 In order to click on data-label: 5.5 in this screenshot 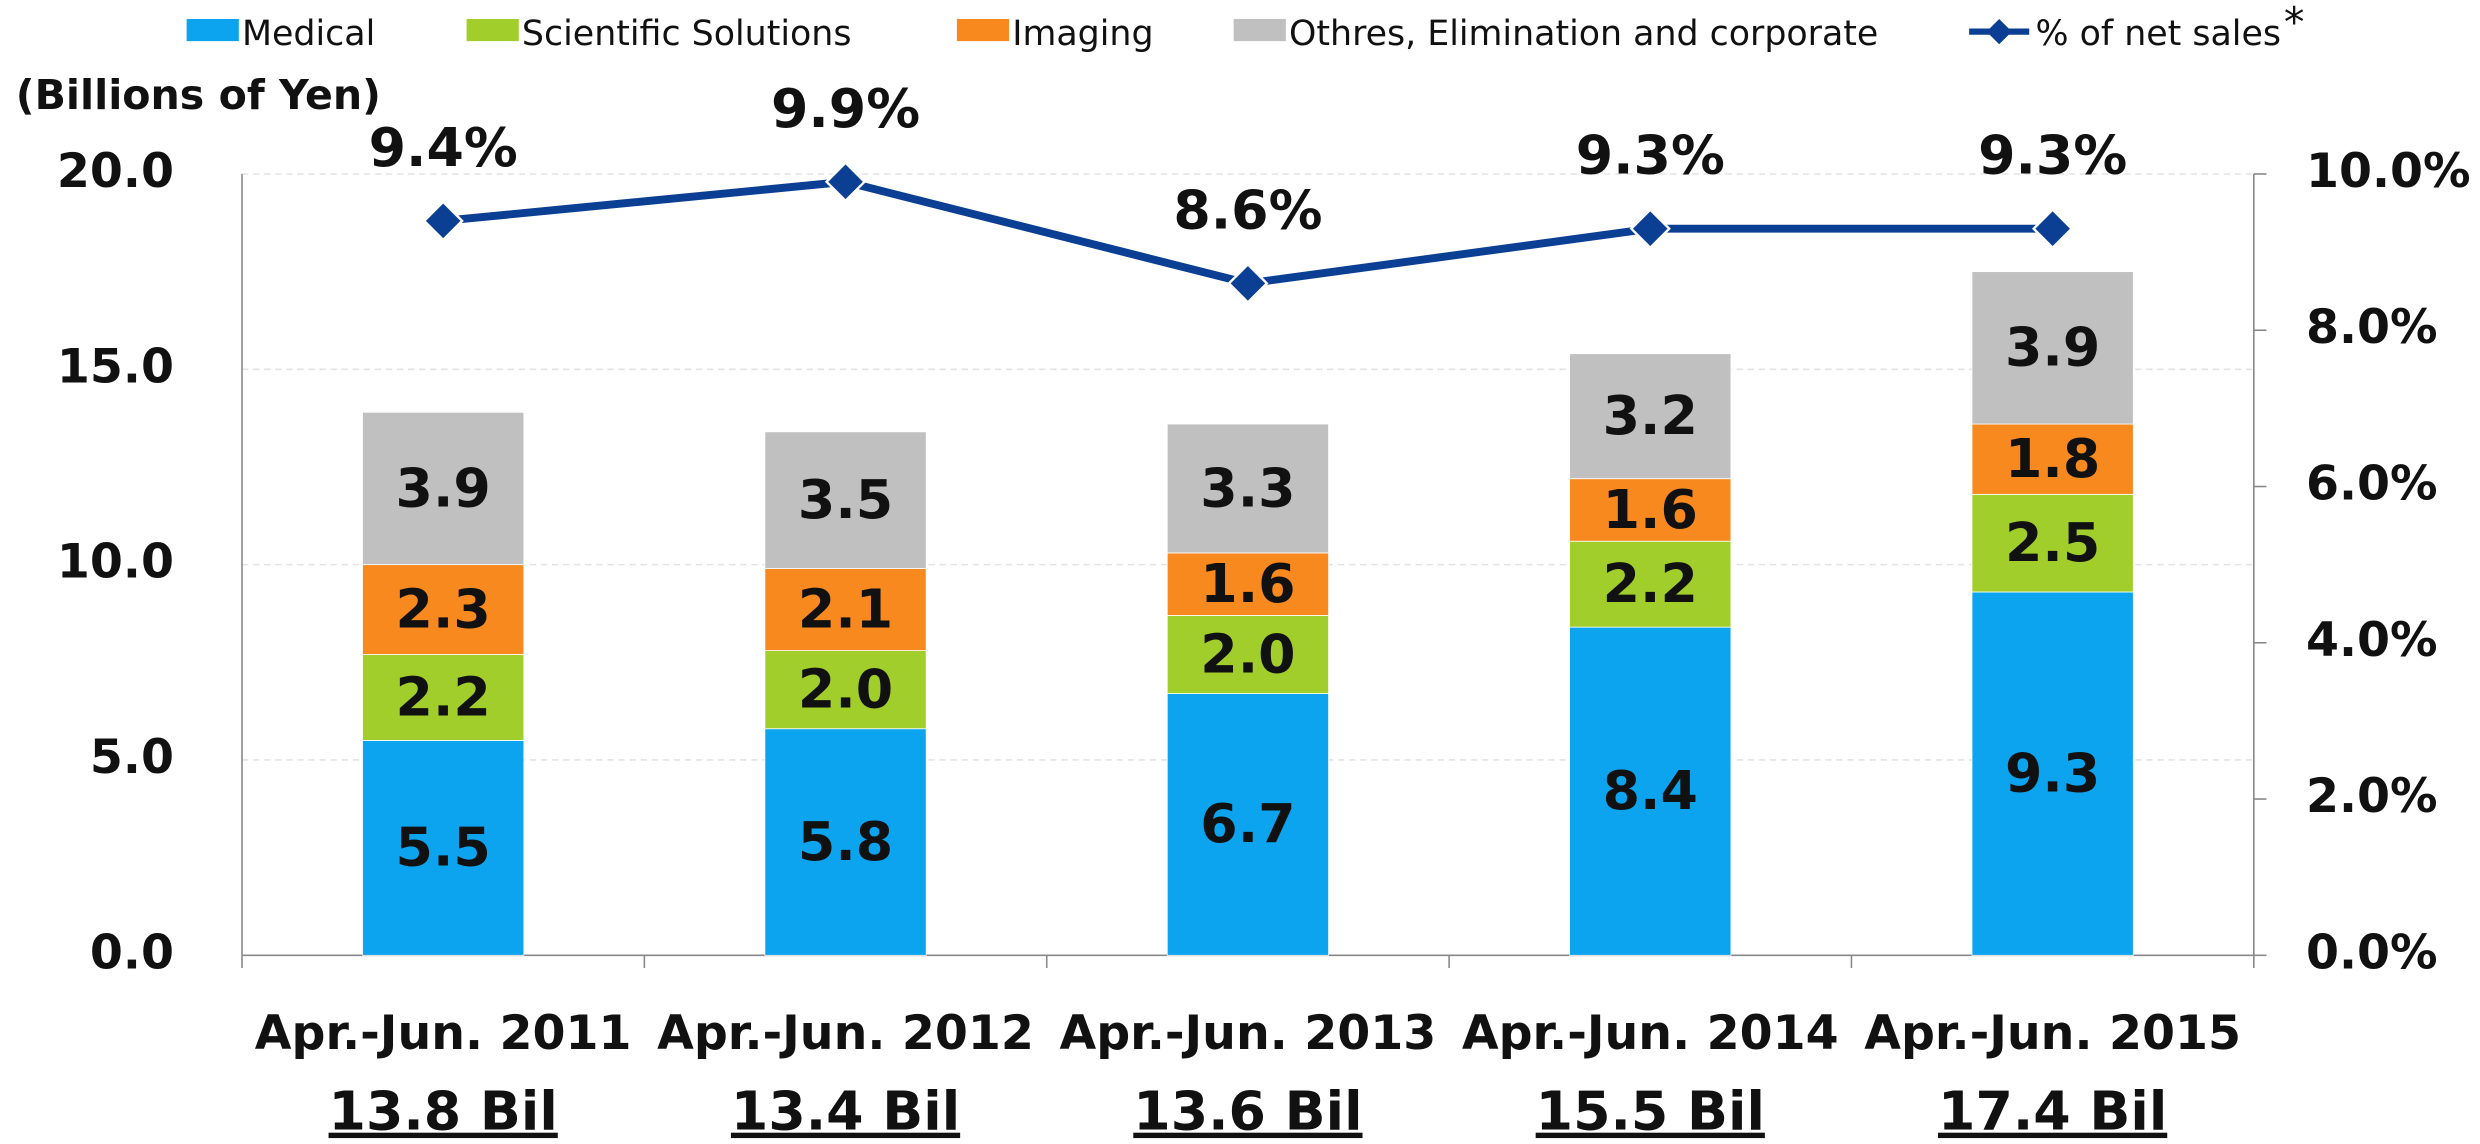, I will do `click(443, 847)`.